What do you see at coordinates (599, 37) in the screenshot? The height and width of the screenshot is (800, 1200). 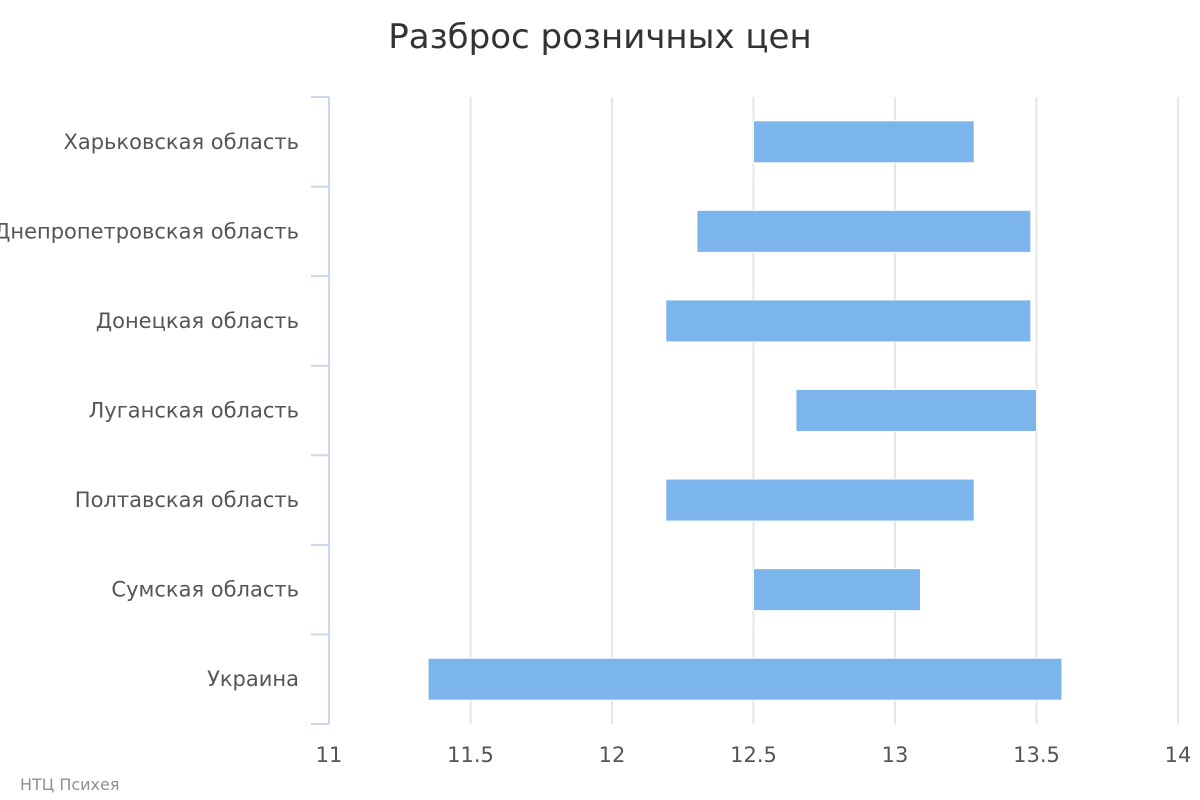 I see `chart-title: Разброс розничных цен` at bounding box center [599, 37].